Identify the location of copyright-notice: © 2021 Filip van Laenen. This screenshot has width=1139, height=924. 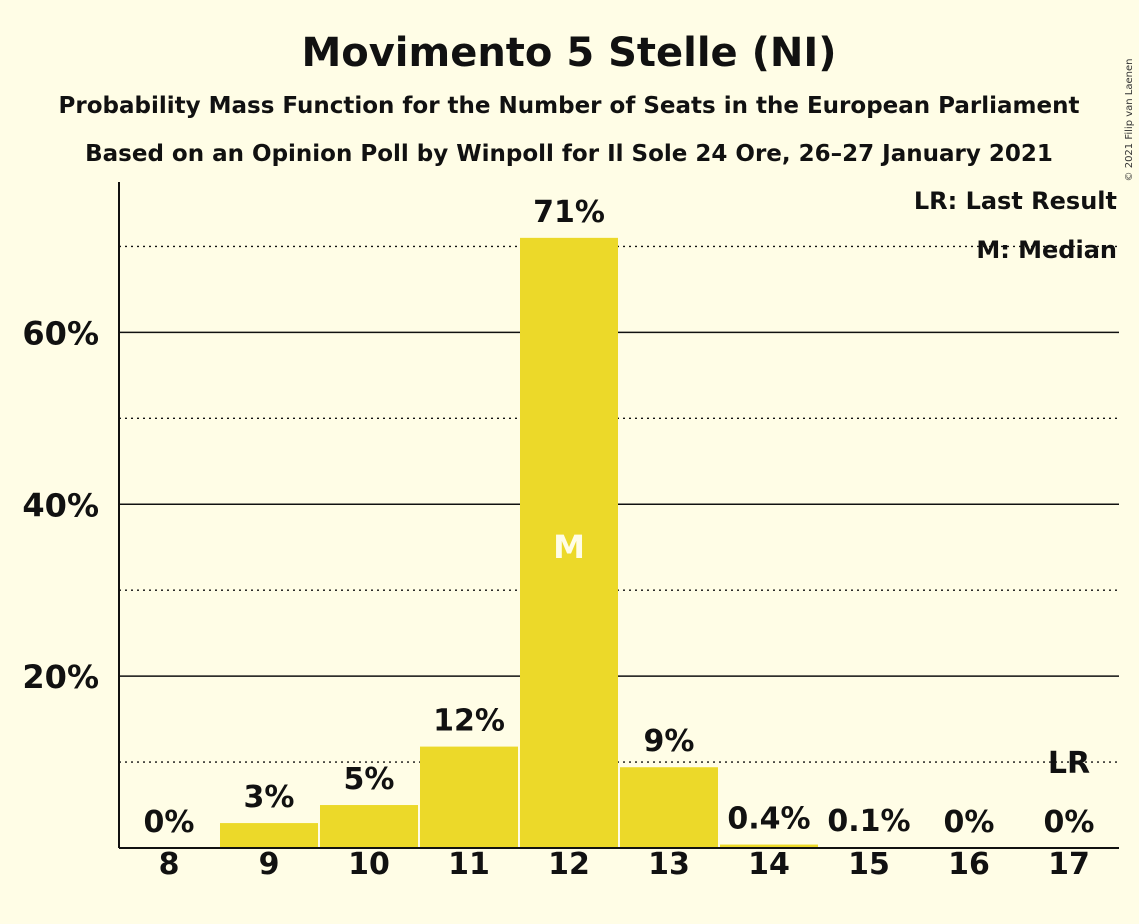
(1129, 120).